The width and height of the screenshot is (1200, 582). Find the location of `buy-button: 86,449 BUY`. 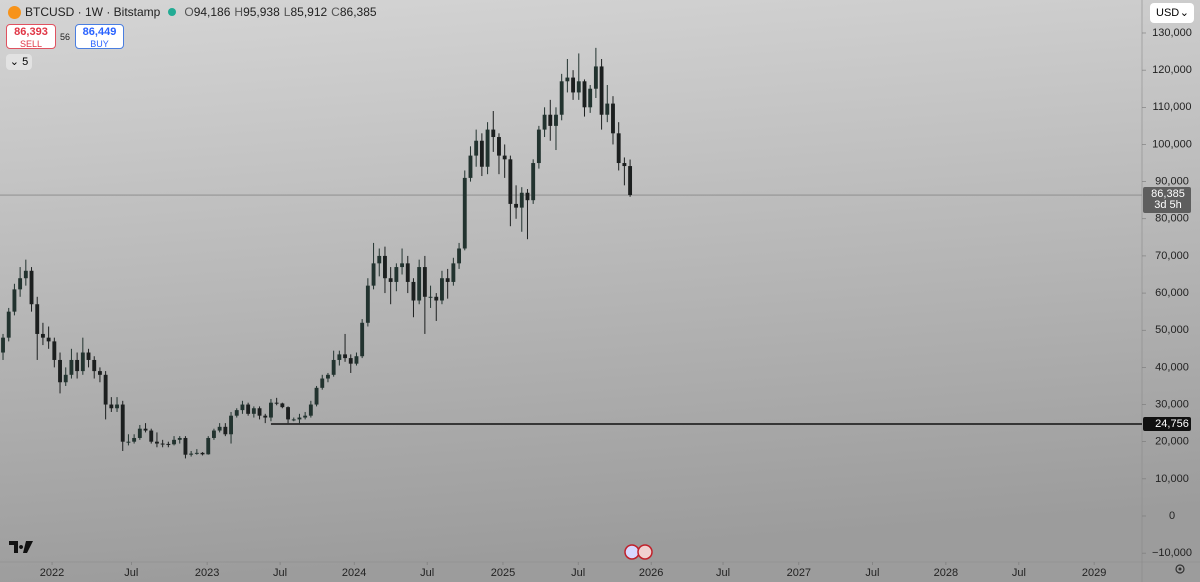

buy-button: 86,449 BUY is located at coordinates (99, 36).